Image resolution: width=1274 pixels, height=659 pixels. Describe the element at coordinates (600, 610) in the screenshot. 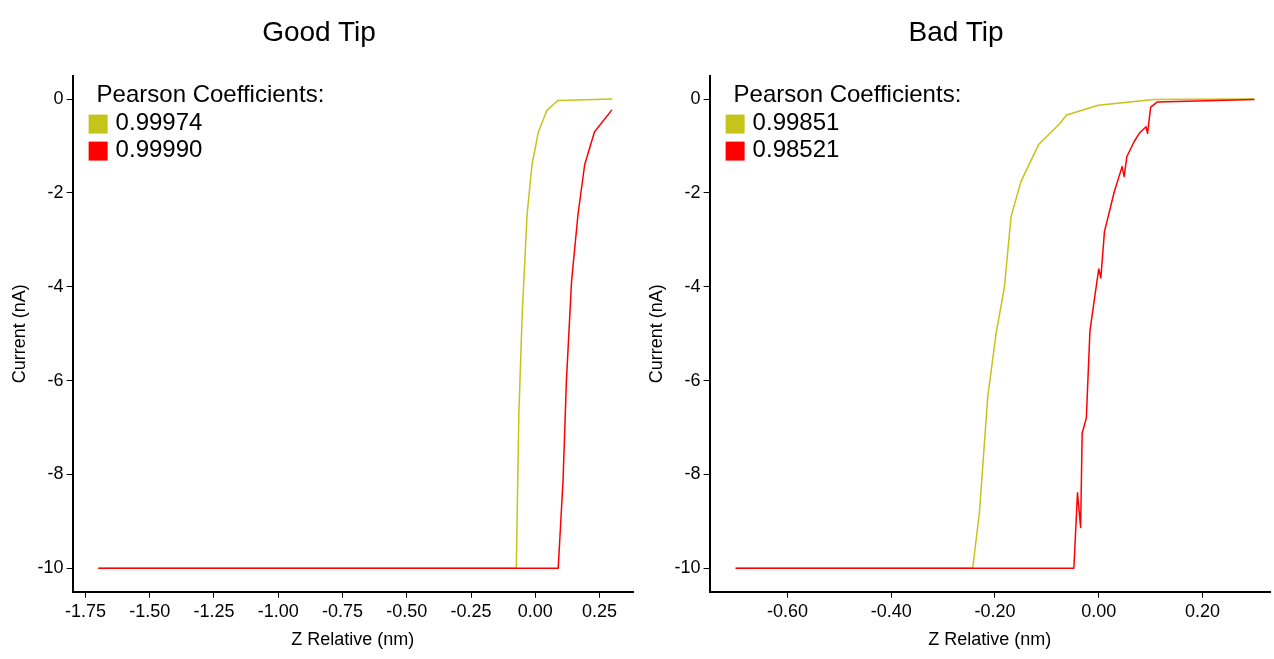

I see `x-tick-label: 0.25` at that location.